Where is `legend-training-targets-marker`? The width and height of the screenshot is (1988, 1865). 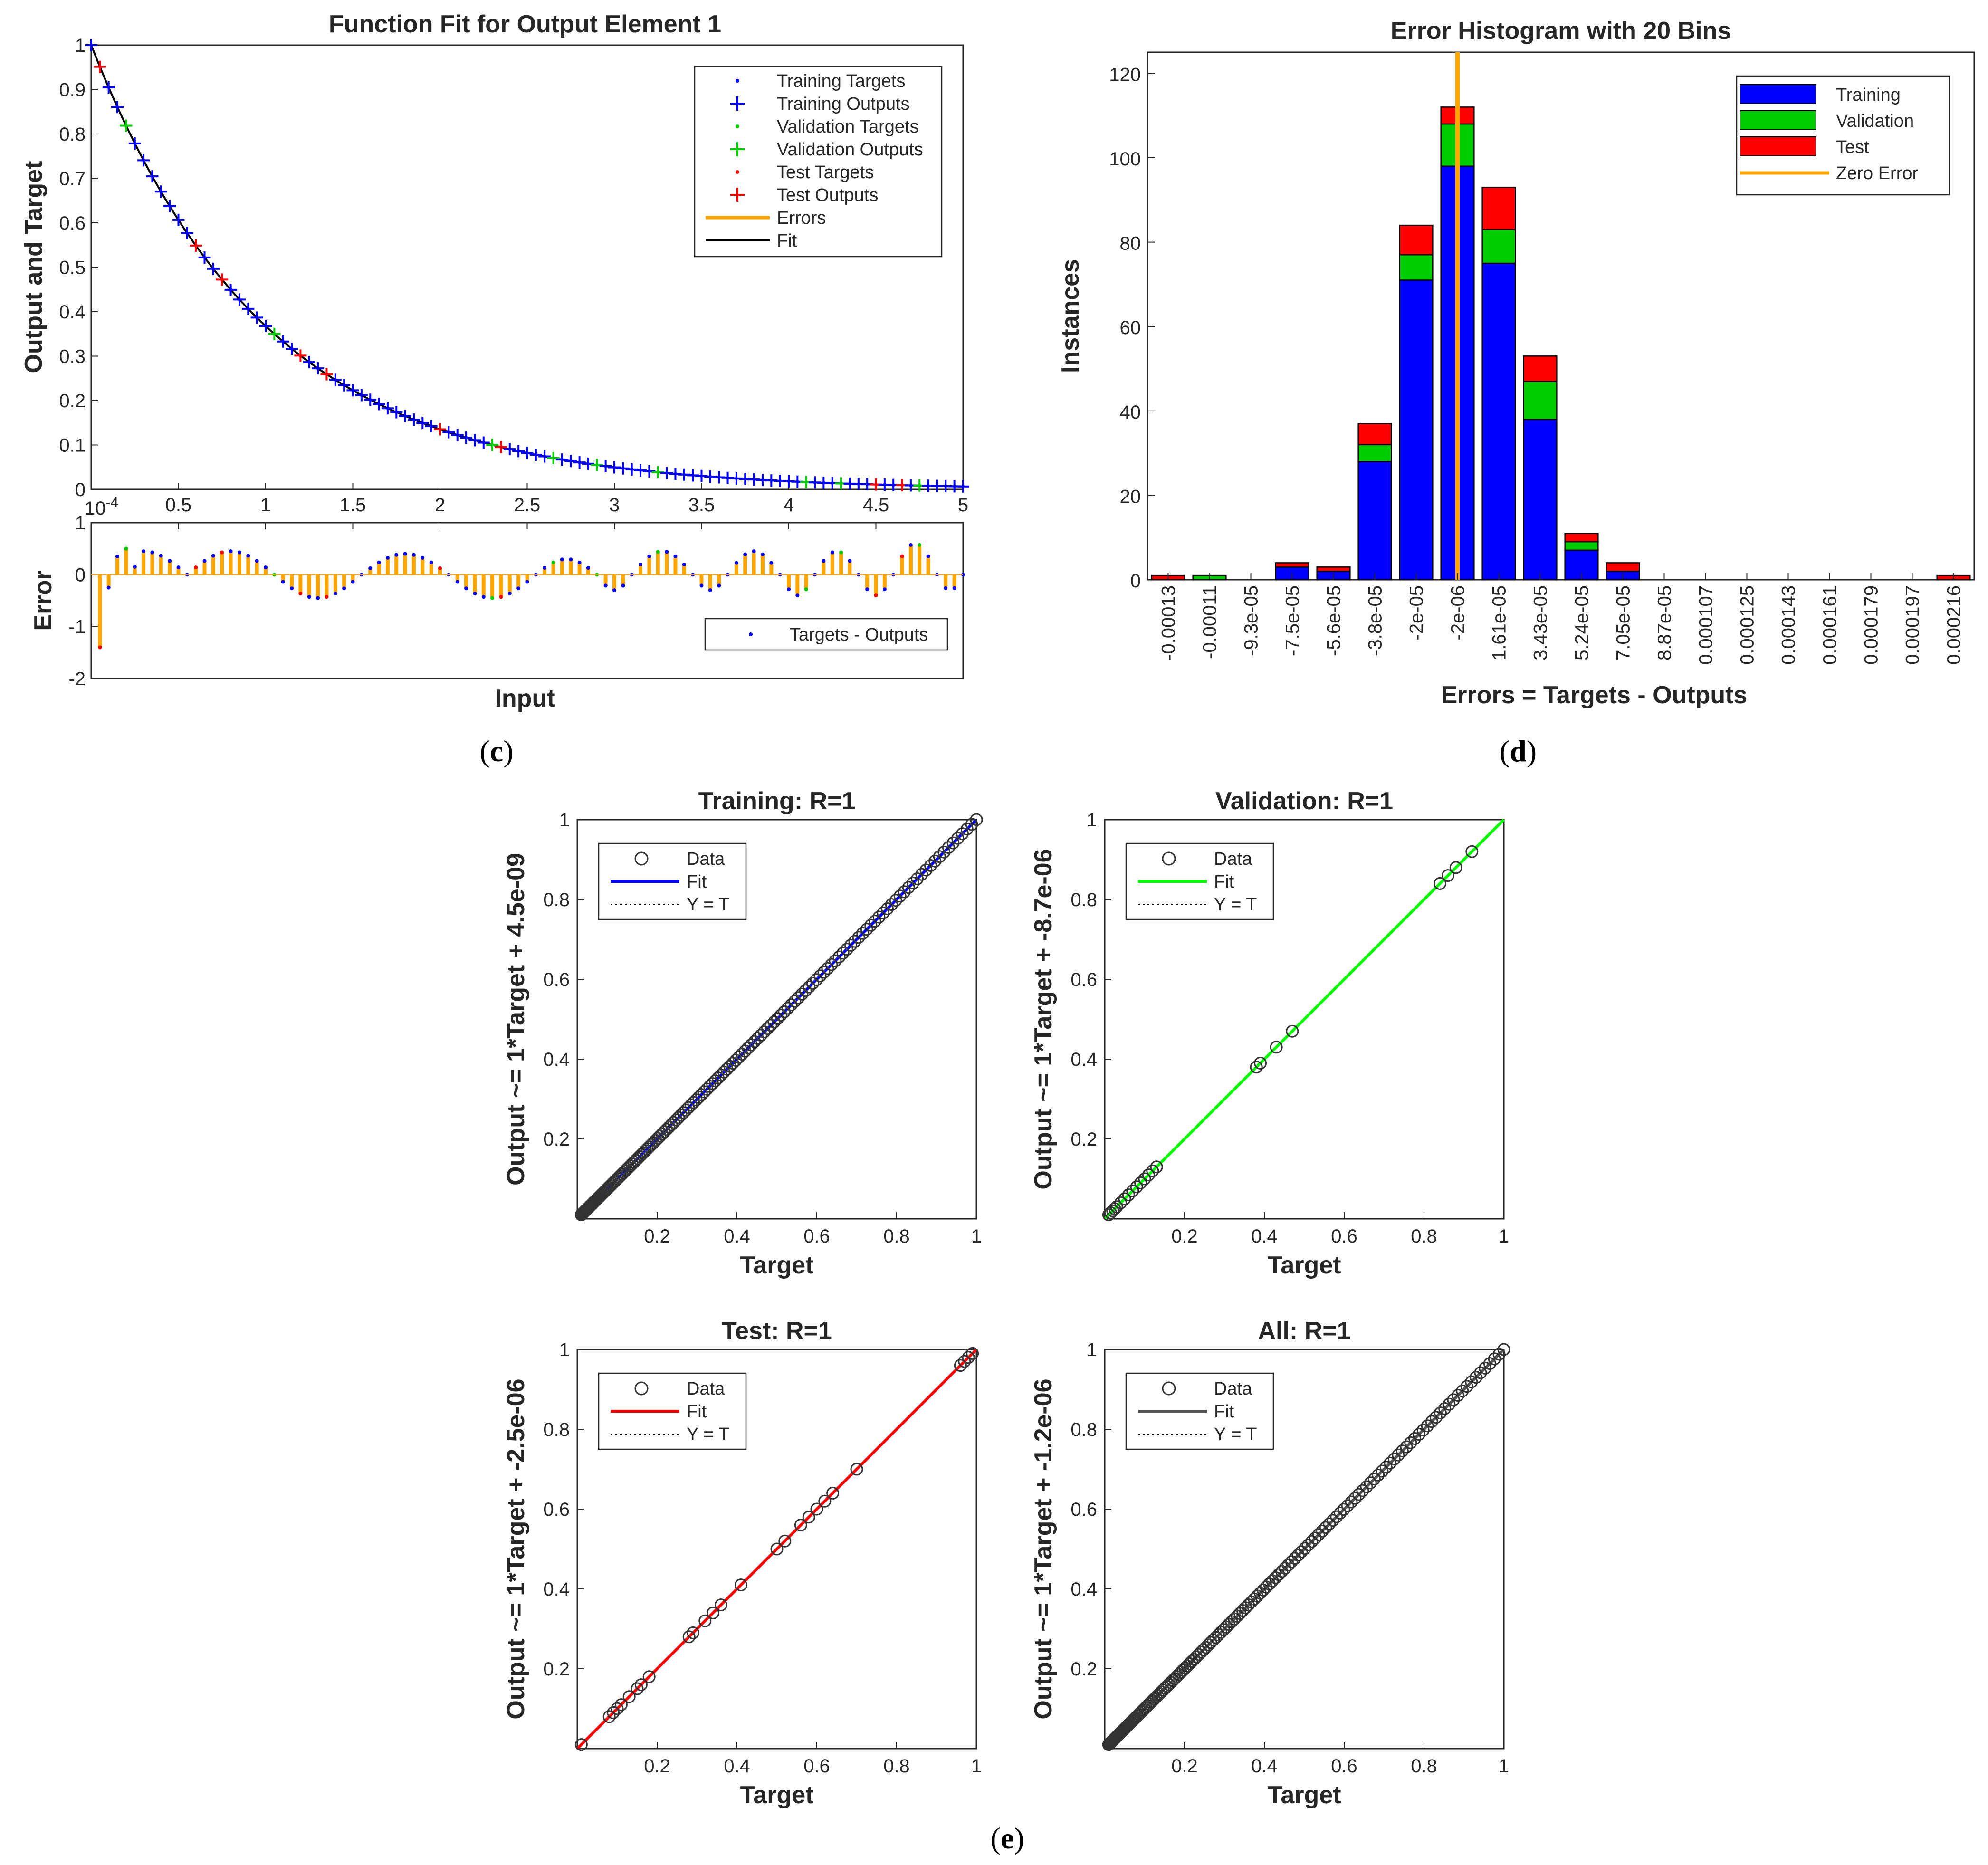
legend-training-targets-marker is located at coordinates (737, 81).